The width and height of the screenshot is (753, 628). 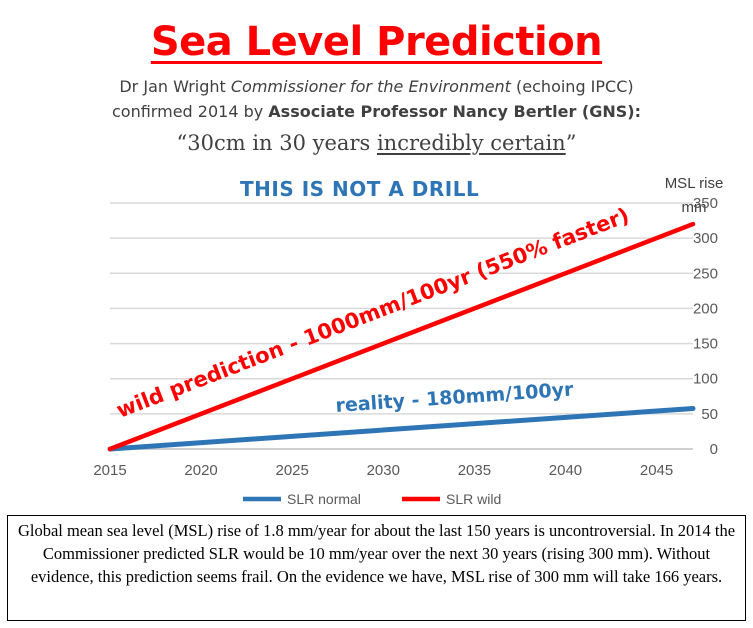 What do you see at coordinates (473, 499) in the screenshot?
I see `legend-label: SLR wild` at bounding box center [473, 499].